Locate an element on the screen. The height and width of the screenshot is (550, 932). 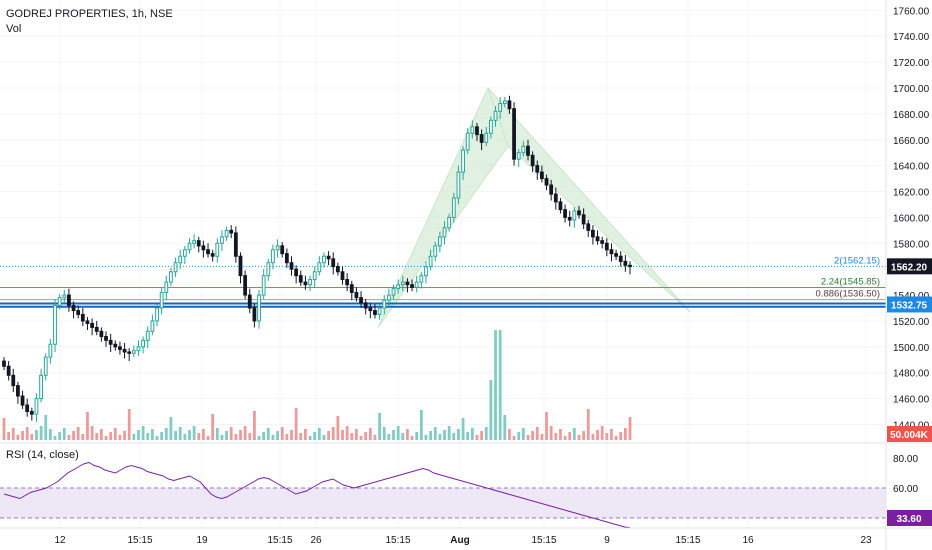
x-tick-label: 19 is located at coordinates (202, 540).